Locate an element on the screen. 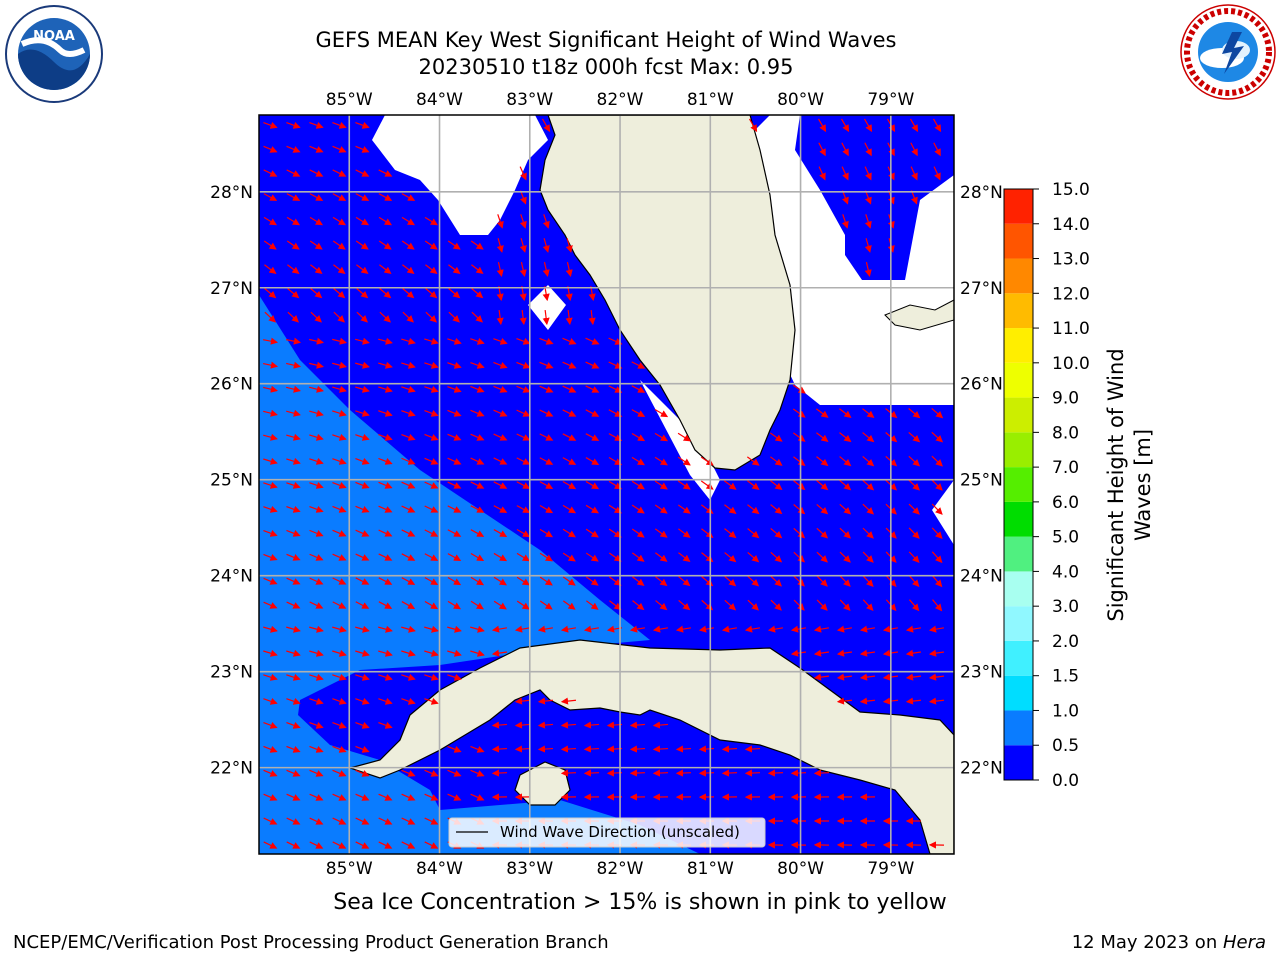  footer-date: 12 May 2023 on Hera is located at coordinates (1169, 942).